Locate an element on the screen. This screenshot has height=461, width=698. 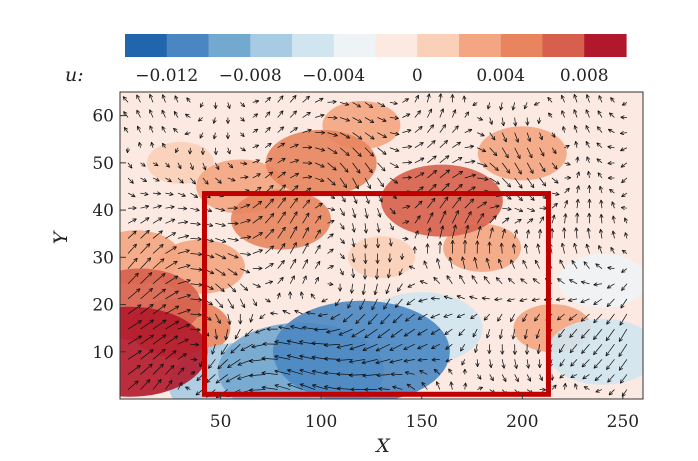
y-axis-ticks: 10 20 30 40 50 60 is located at coordinates (109, 235).